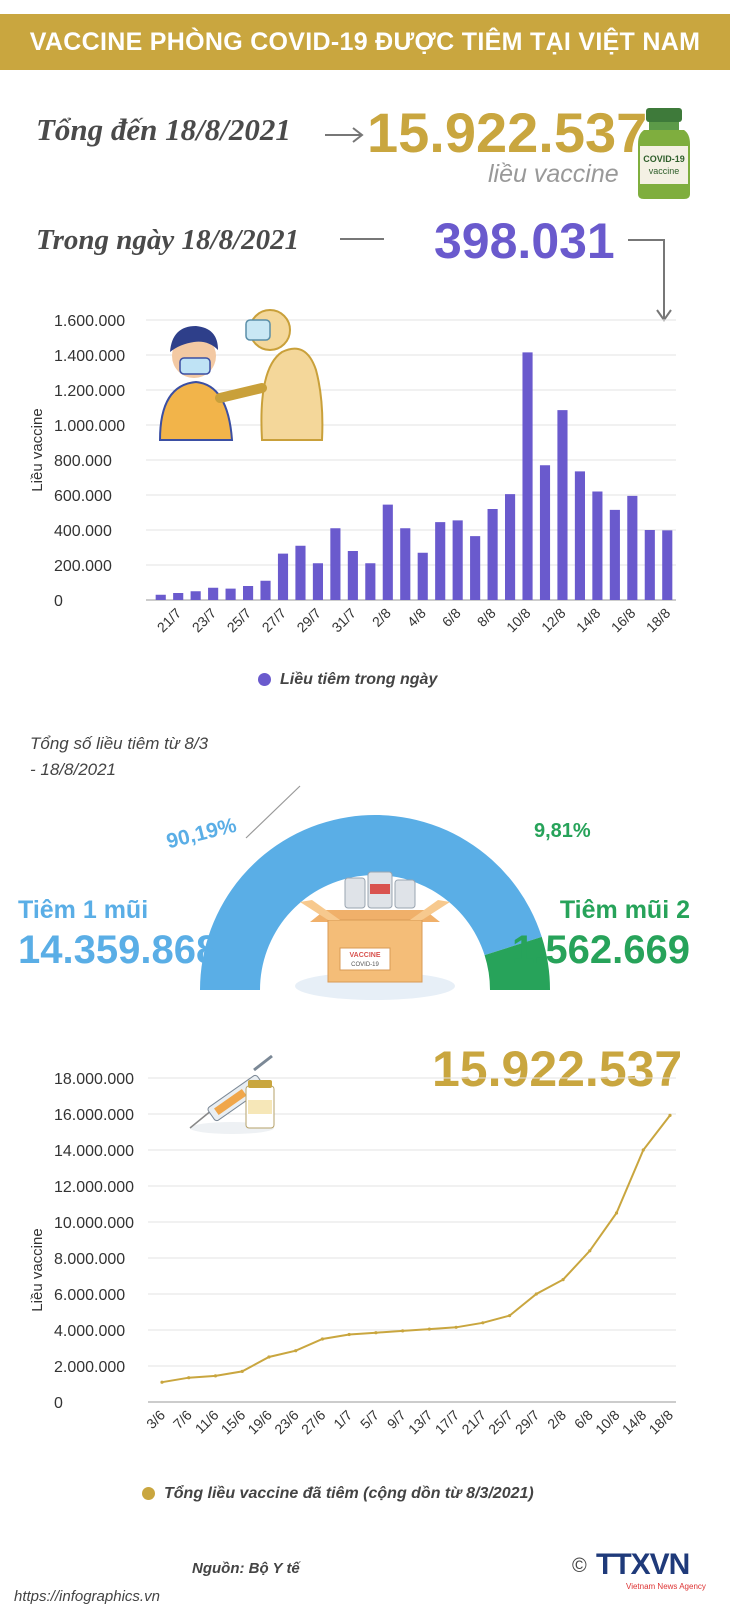 Image resolution: width=730 pixels, height=1622 pixels. I want to click on line-xtick-label: 3/6, so click(155, 1419).